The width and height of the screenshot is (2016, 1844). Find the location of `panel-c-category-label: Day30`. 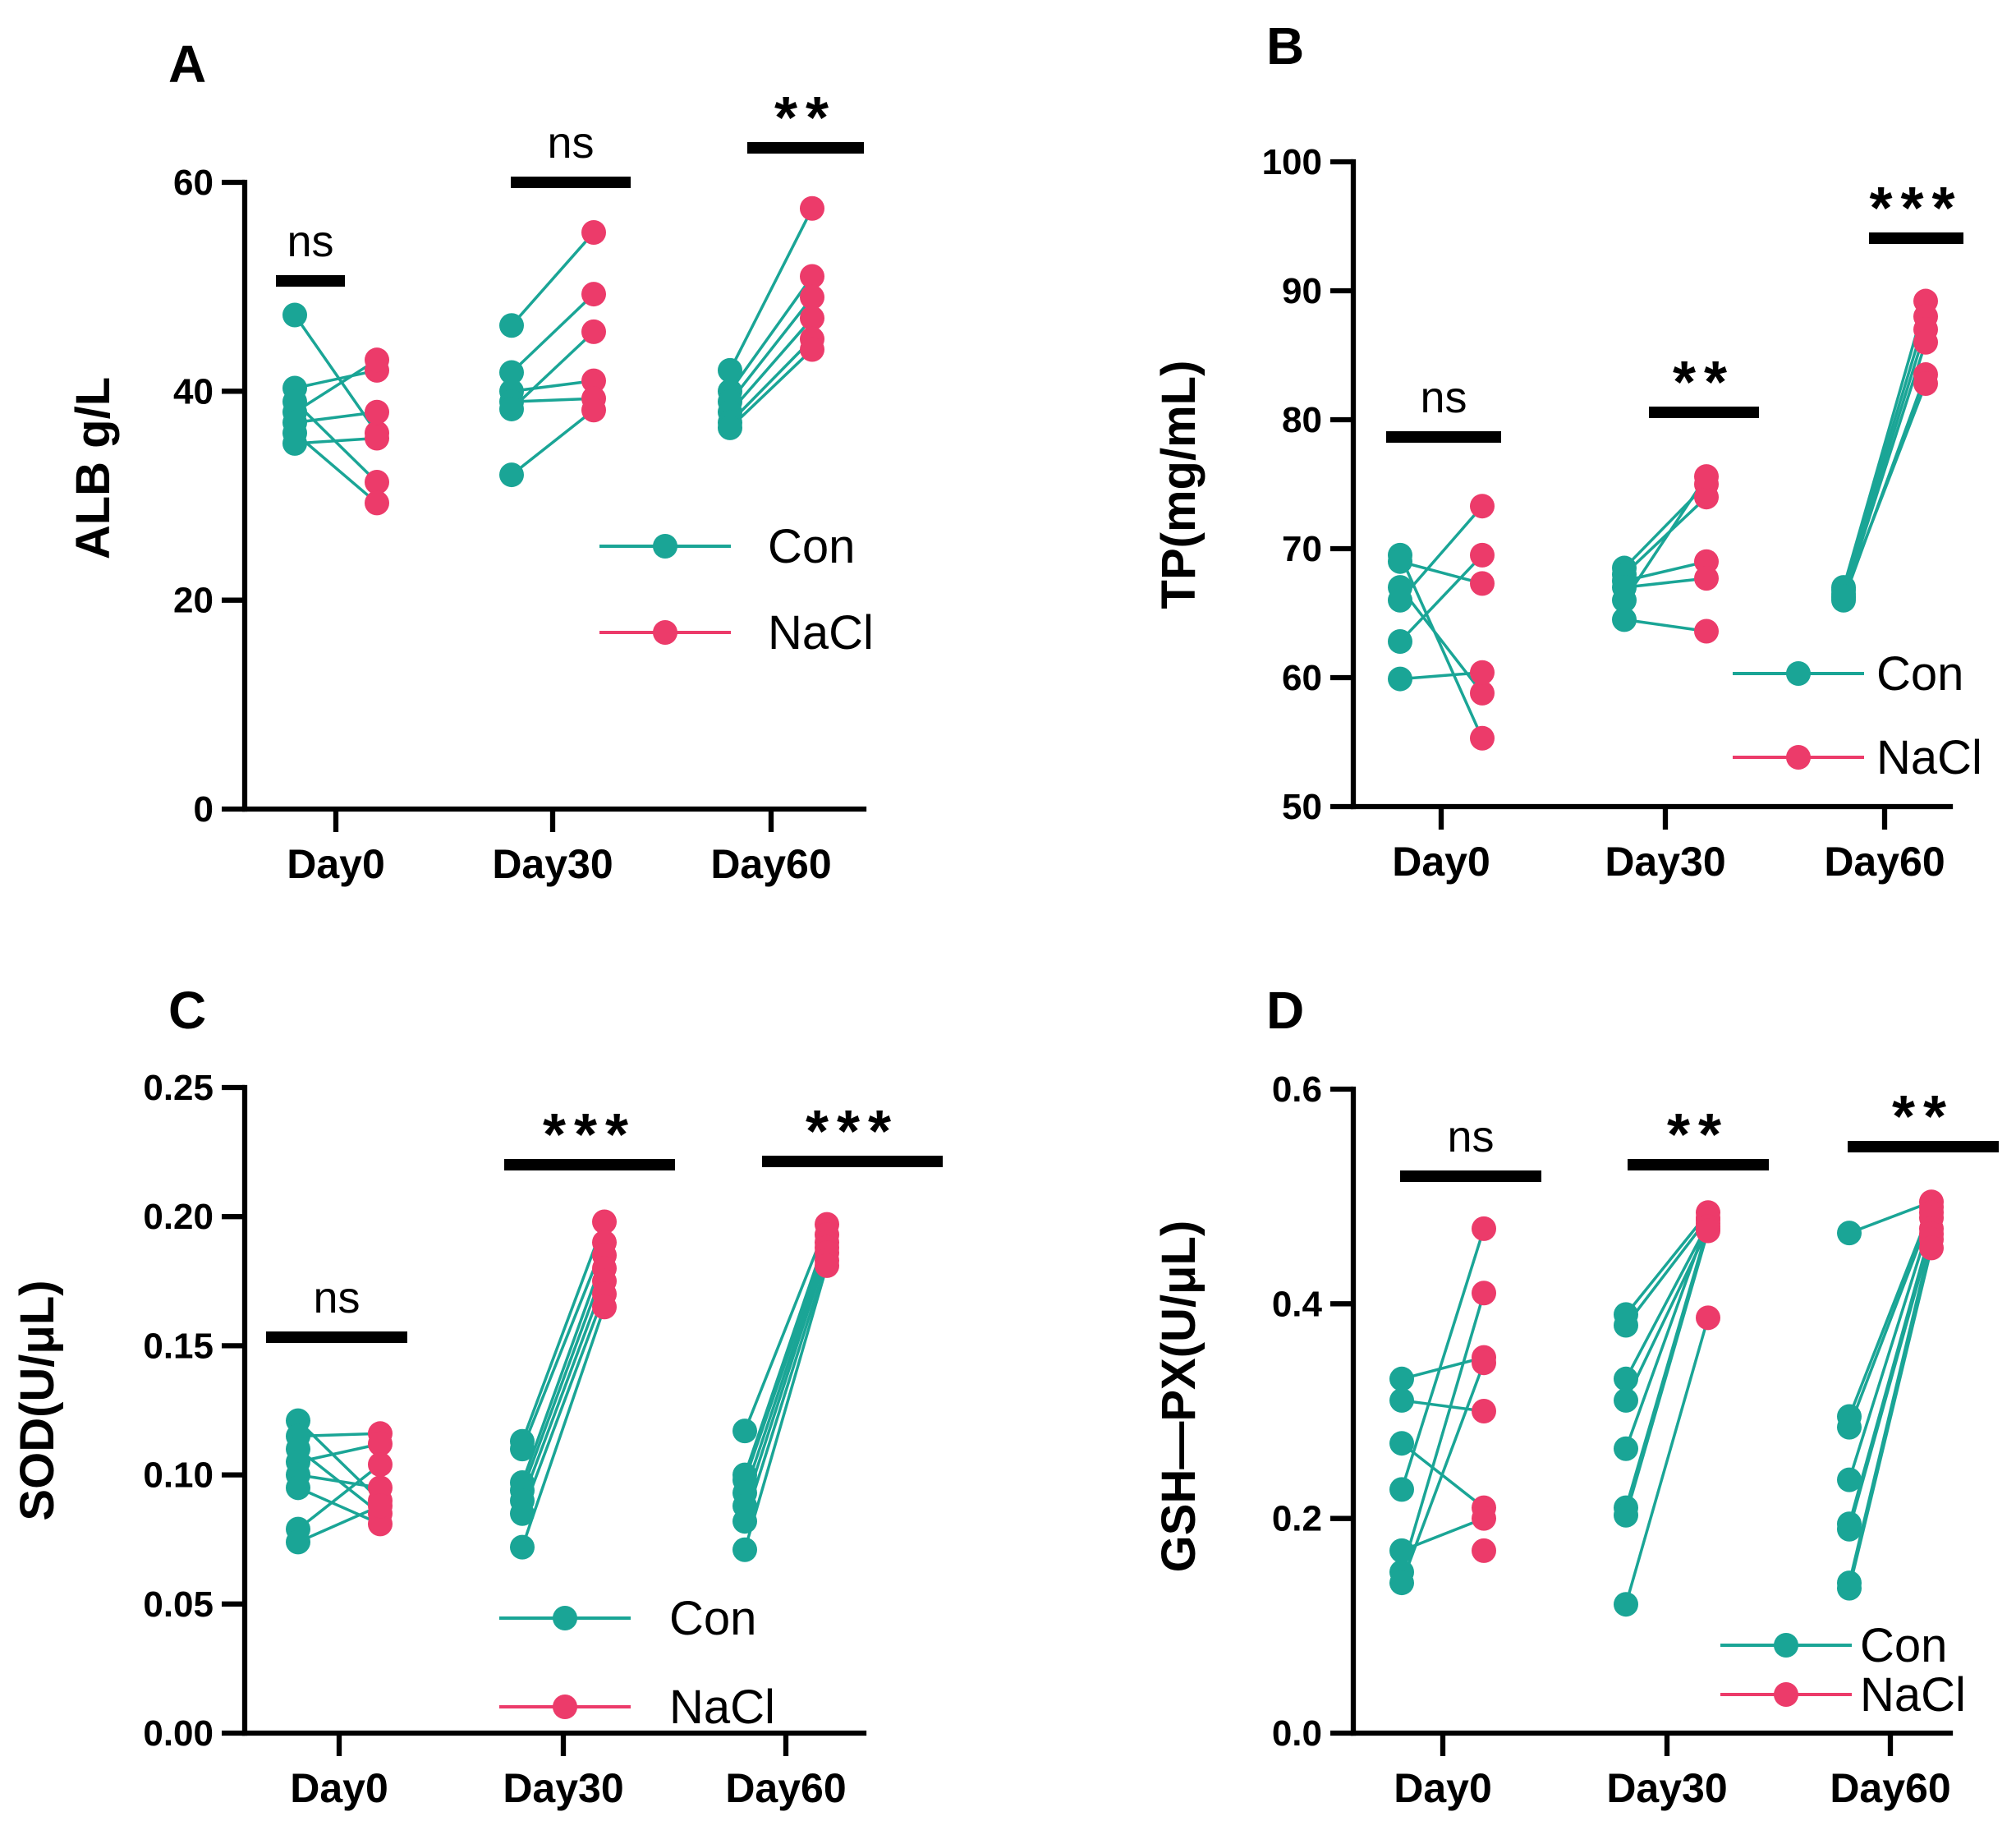

panel-c-category-label: Day30 is located at coordinates (563, 1788).